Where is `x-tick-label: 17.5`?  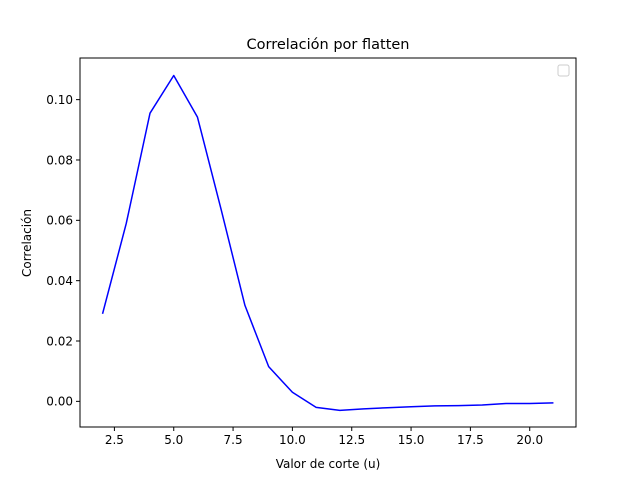 x-tick-label: 17.5 is located at coordinates (470, 440).